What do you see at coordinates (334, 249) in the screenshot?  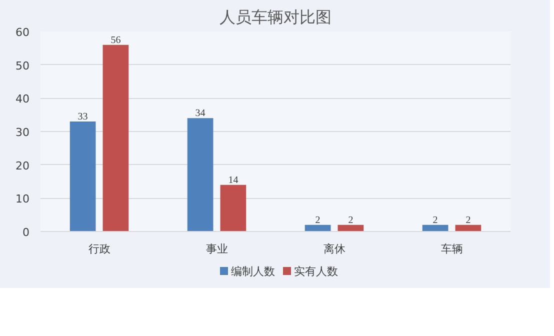 I see `x-tick-label: 离休` at bounding box center [334, 249].